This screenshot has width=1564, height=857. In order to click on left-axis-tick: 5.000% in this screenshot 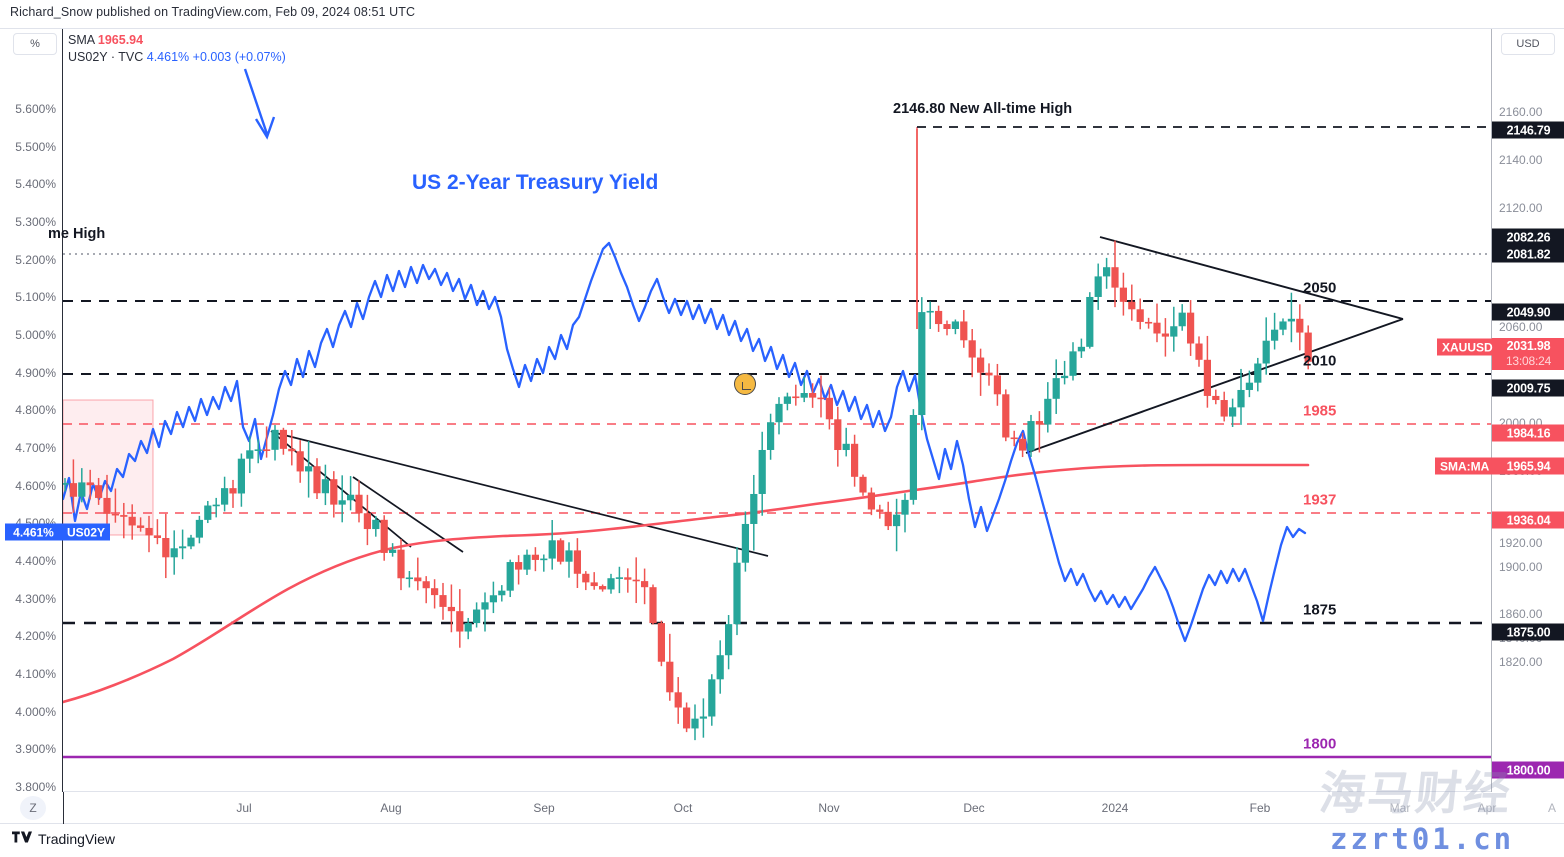, I will do `click(35, 335)`.